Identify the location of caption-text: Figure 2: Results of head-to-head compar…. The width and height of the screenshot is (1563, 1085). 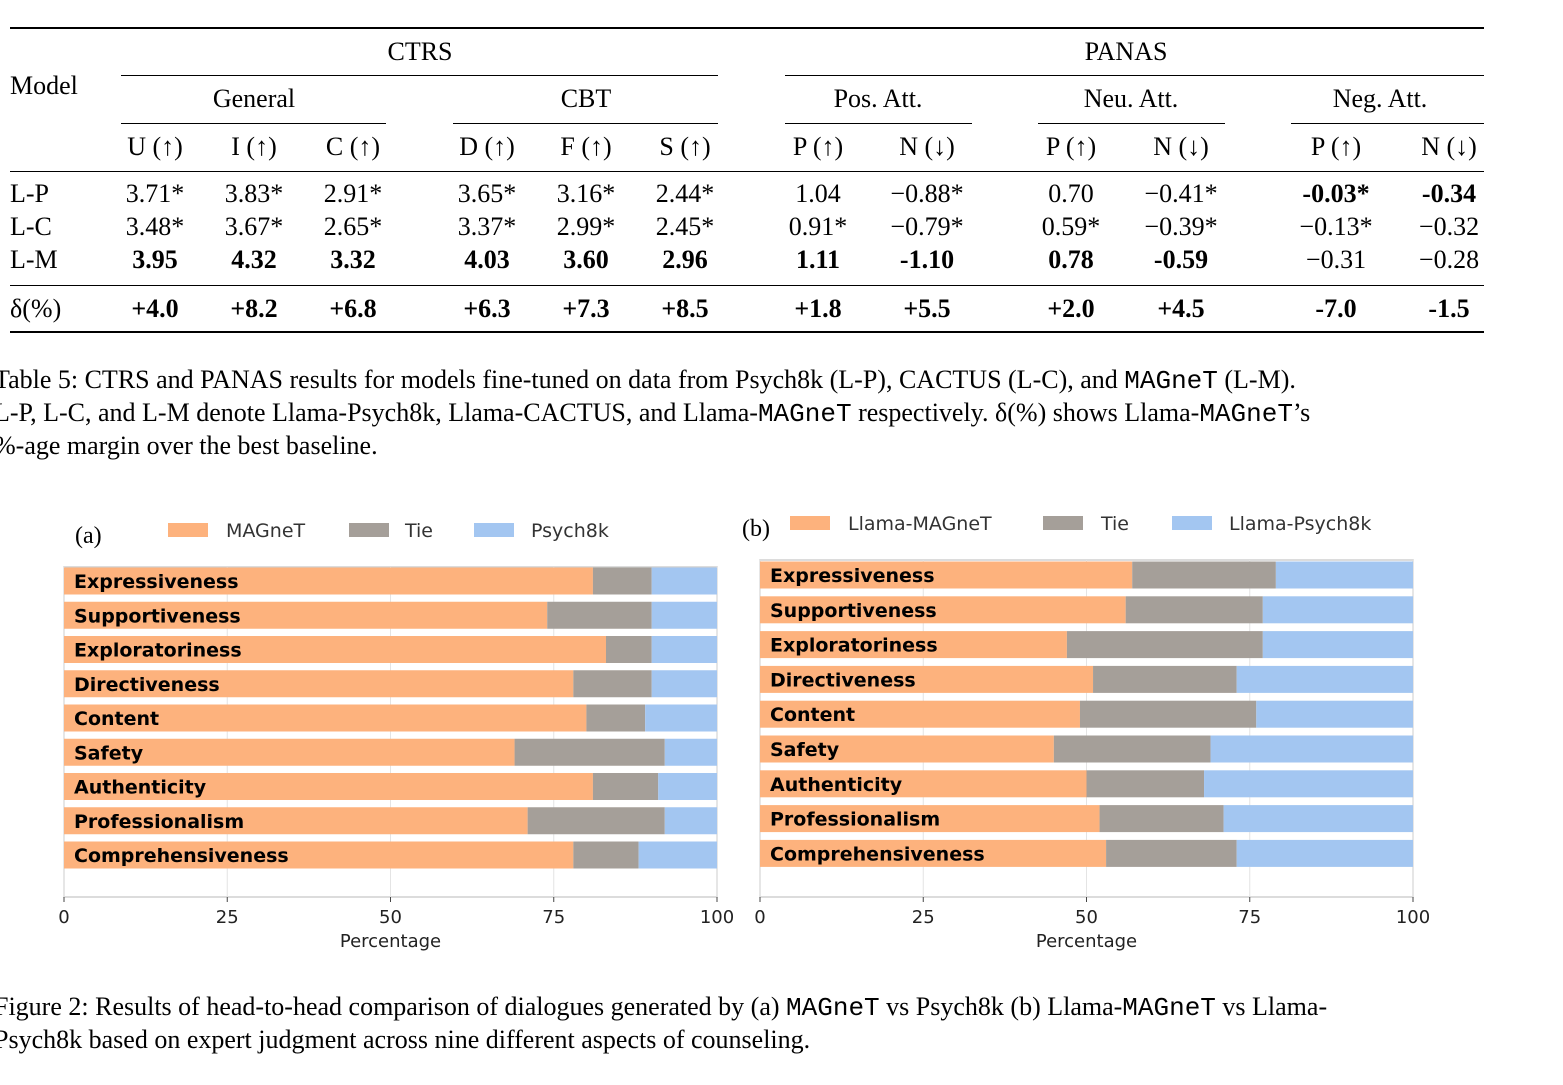
(393, 1006).